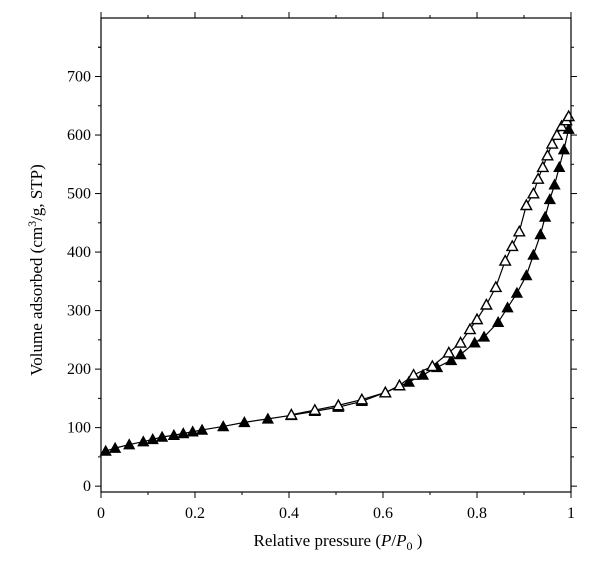  Describe the element at coordinates (385, 540) in the screenshot. I see `x-axis-title-var1: P` at that location.